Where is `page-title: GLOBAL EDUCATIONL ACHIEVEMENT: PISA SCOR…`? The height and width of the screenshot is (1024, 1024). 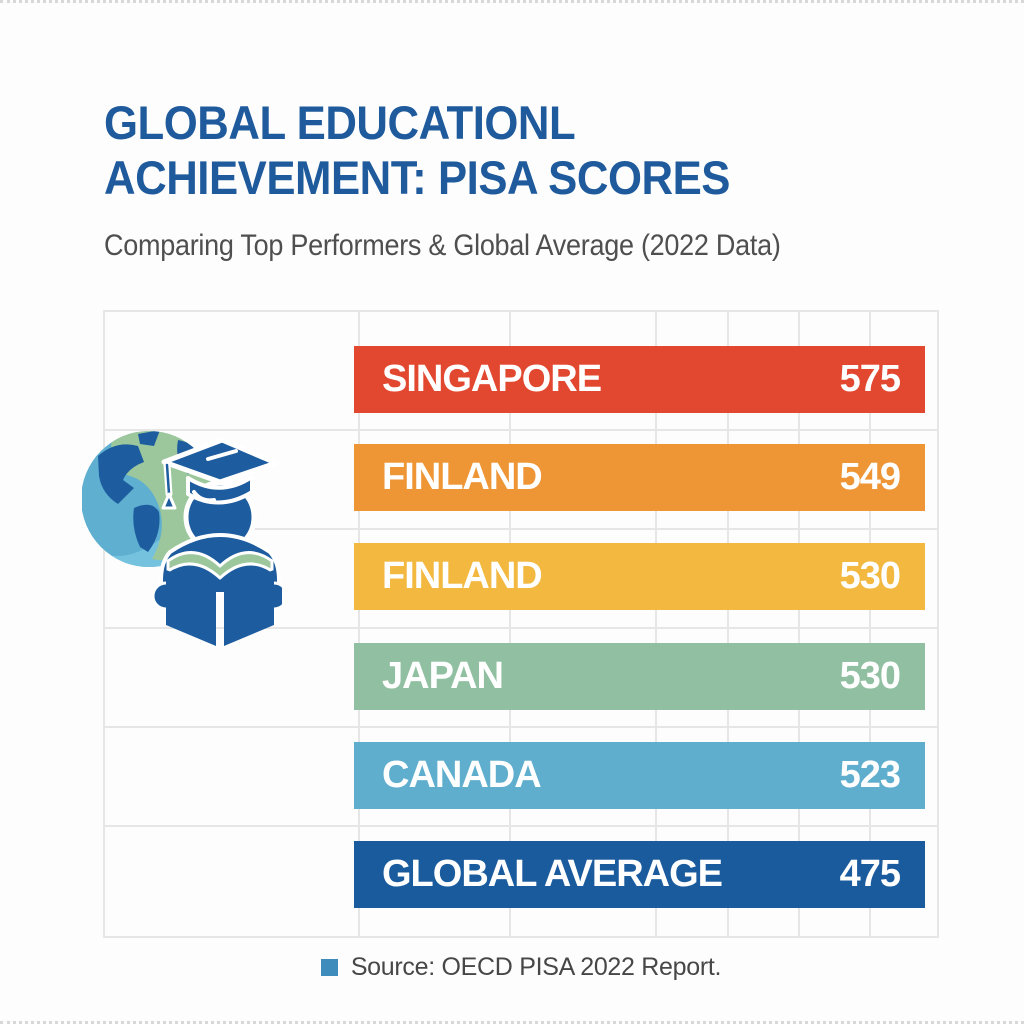
page-title: GLOBAL EDUCATIONL ACHIEVEMENT: PISA SCOR… is located at coordinates (417, 150).